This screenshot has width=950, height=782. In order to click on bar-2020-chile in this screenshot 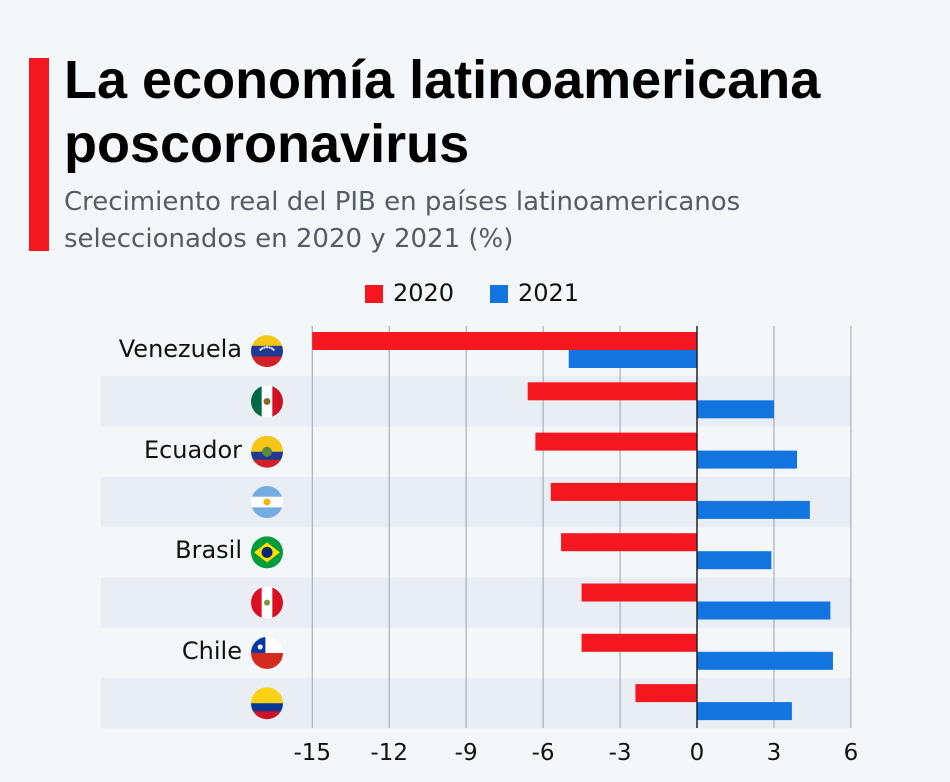, I will do `click(639, 642)`.